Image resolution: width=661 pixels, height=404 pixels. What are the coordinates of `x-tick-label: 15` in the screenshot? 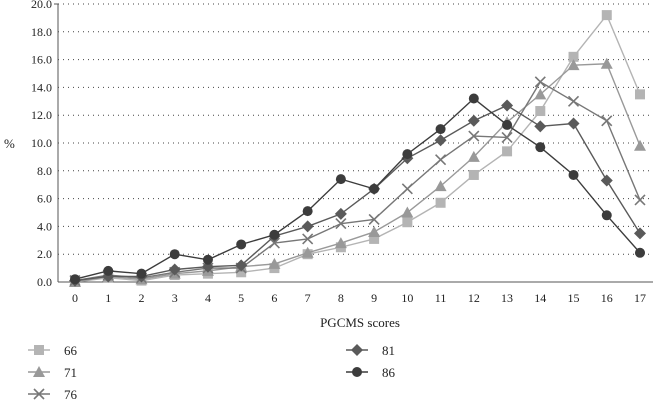 It's located at (574, 298).